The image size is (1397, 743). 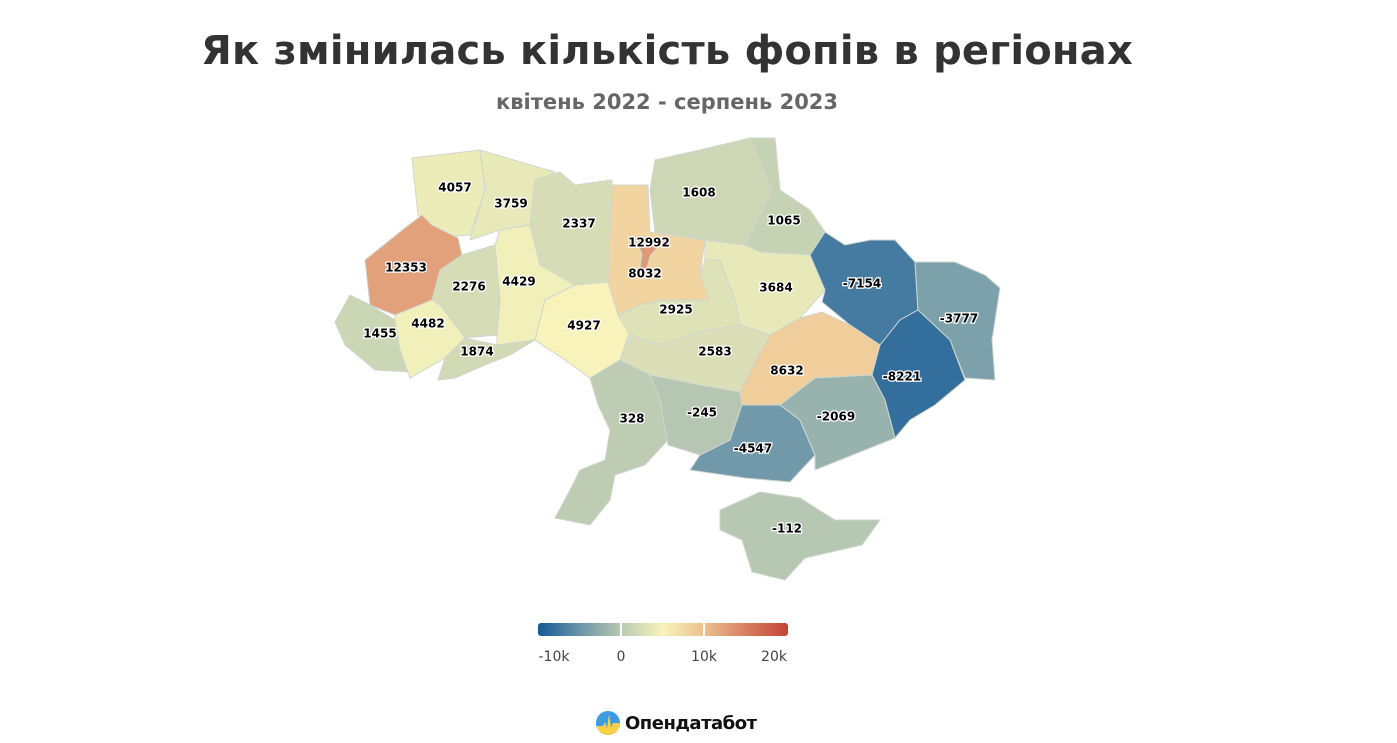 I want to click on legend-tick-label: 10k, so click(x=704, y=657).